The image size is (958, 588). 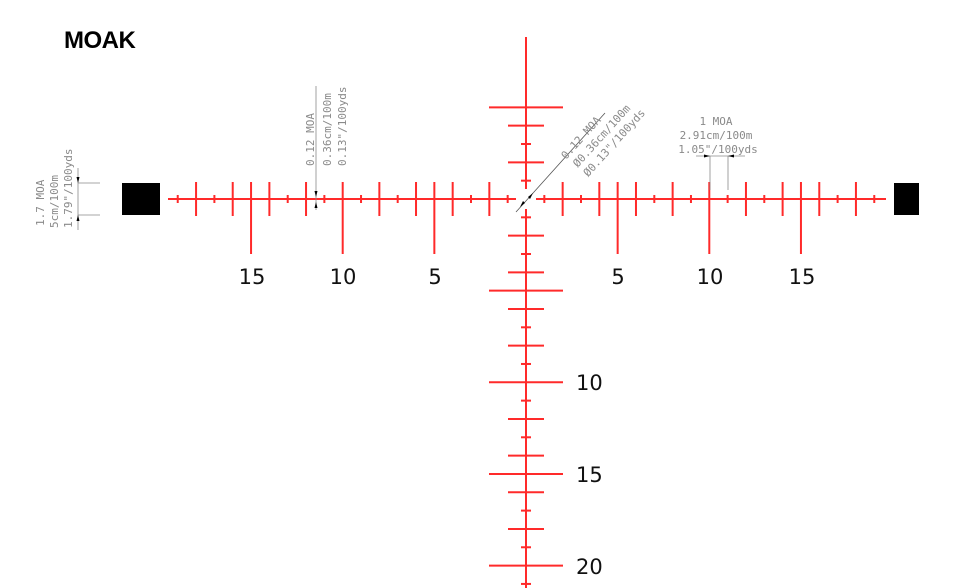 What do you see at coordinates (716, 135) in the screenshot?
I see `tick-spacing-cm: 2.91cm/100m` at bounding box center [716, 135].